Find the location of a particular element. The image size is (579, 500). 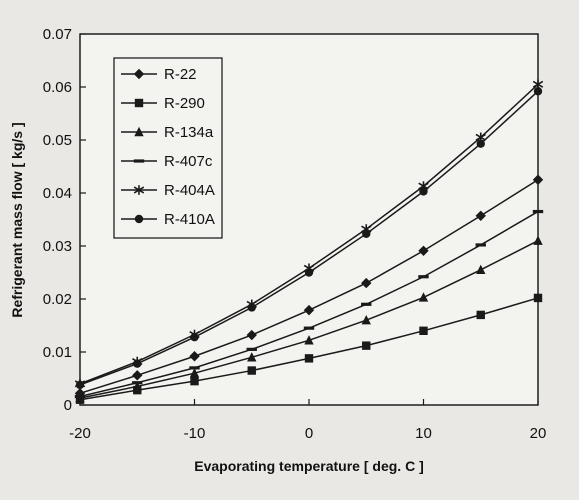

legend-label: R-404A is located at coordinates (189, 190).